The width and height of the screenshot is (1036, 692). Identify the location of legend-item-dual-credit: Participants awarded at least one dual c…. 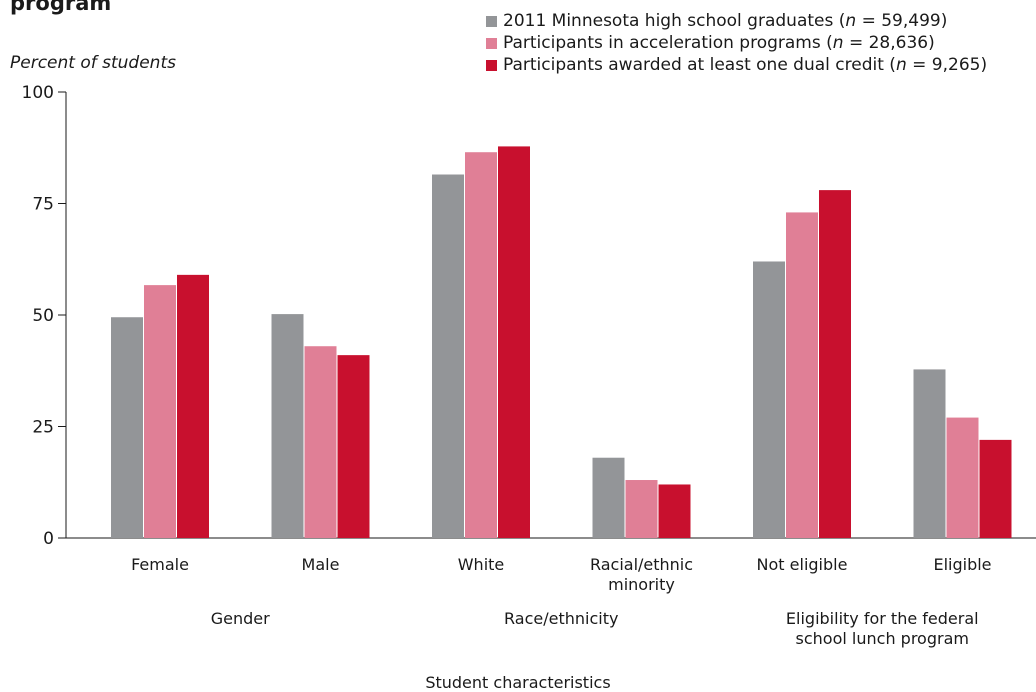
(736, 65).